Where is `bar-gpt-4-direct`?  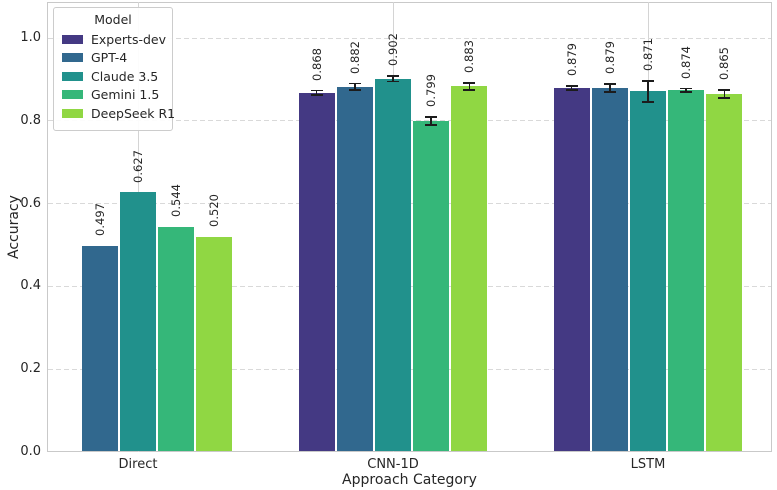 bar-gpt-4-direct is located at coordinates (99, 348).